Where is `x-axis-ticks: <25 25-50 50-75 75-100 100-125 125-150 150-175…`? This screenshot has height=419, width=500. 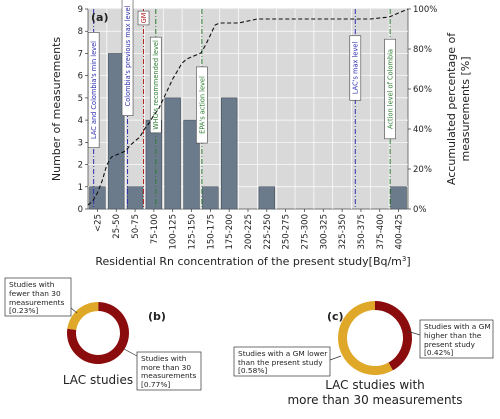
x-axis-ticks: <25 25-50 50-75 75-100 100-125 125-150 150-175… is located at coordinates (249, 229).